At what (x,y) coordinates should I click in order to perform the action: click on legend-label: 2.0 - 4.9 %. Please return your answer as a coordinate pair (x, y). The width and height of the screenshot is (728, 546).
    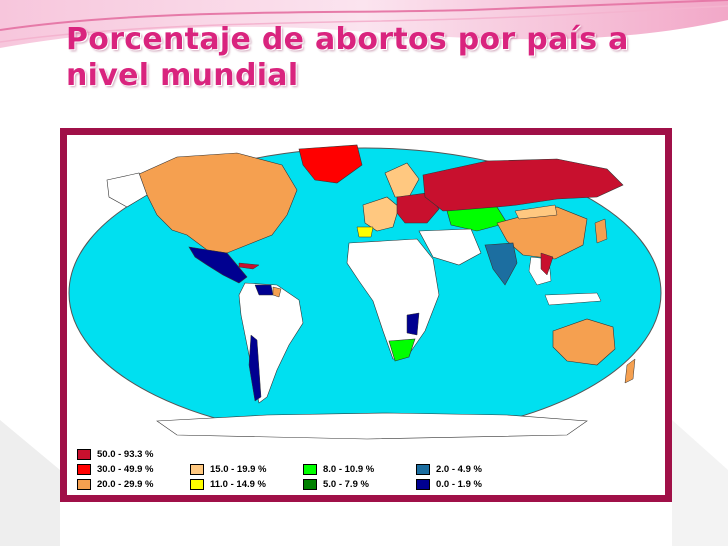
    Looking at the image, I should click on (459, 469).